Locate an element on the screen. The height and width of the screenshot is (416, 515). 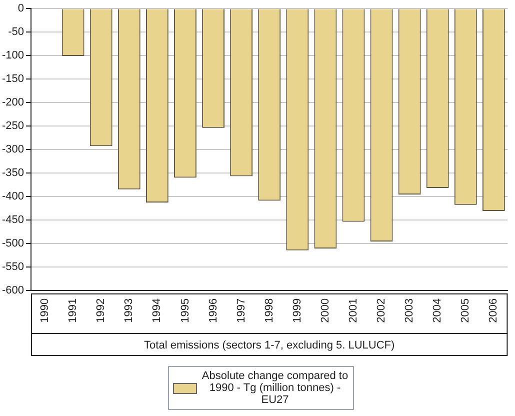
x-tick-label: 1995 is located at coordinates (185, 310).